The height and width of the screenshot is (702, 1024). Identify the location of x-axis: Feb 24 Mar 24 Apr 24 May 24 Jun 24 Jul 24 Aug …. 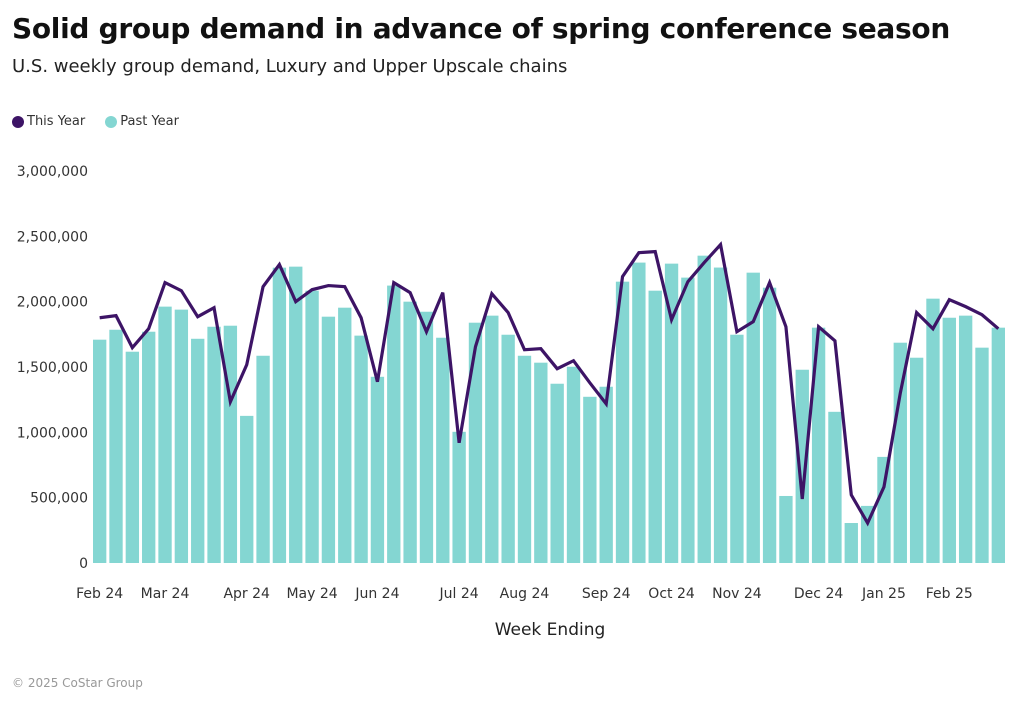
(524, 594).